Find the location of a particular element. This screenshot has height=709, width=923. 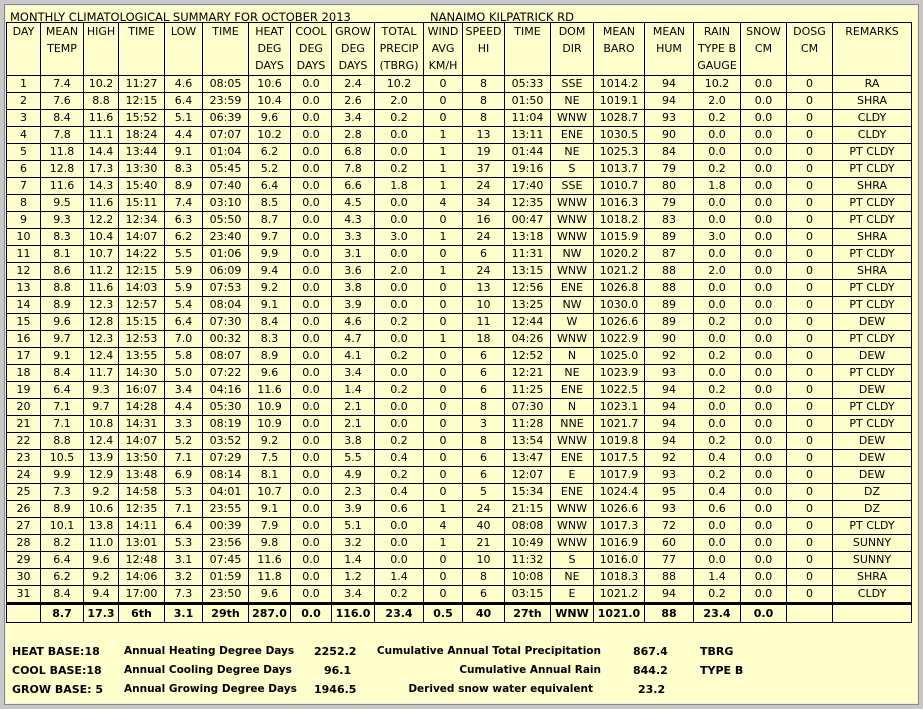

table-cell: 1 is located at coordinates (443, 509).